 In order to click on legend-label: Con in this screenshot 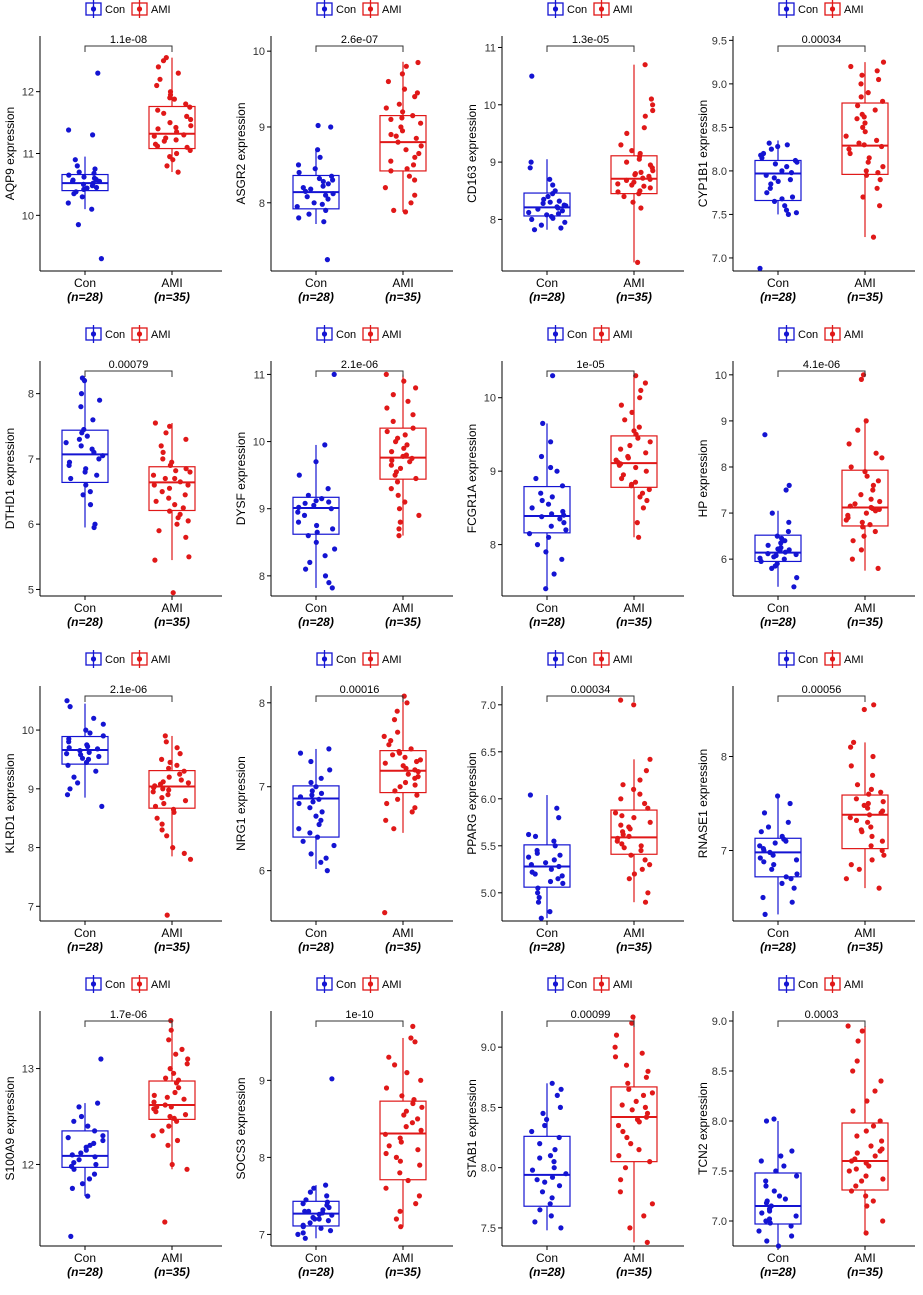, I will do `click(577, 10)`.